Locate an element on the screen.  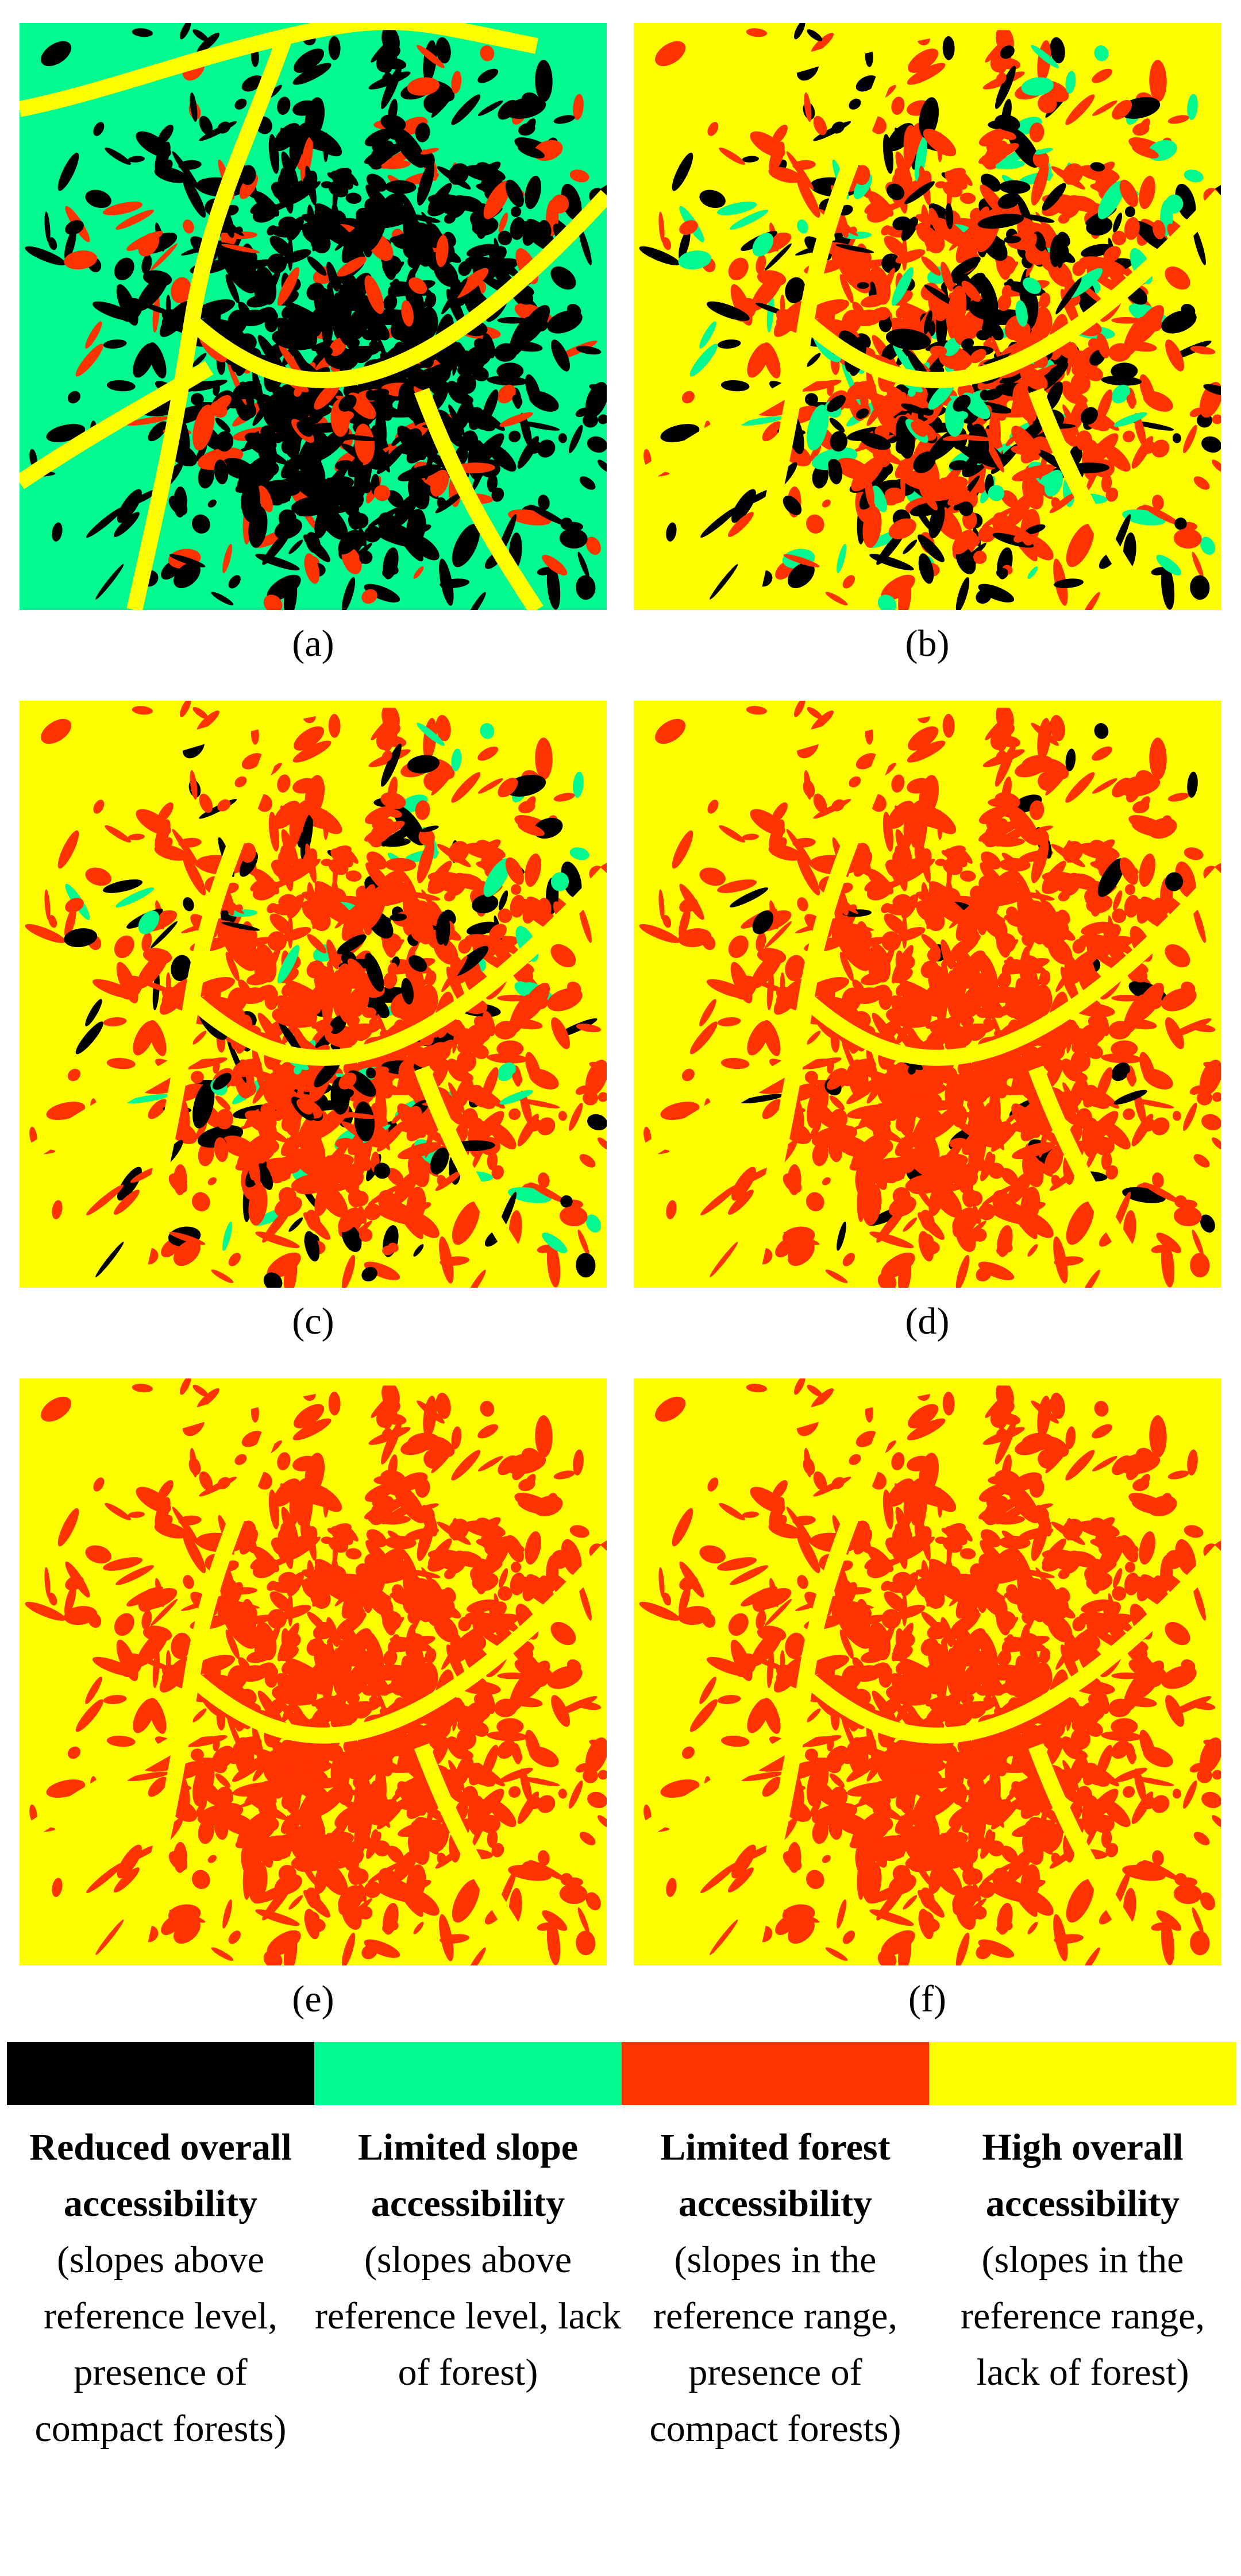
panel-label: (e) is located at coordinates (313, 1999).